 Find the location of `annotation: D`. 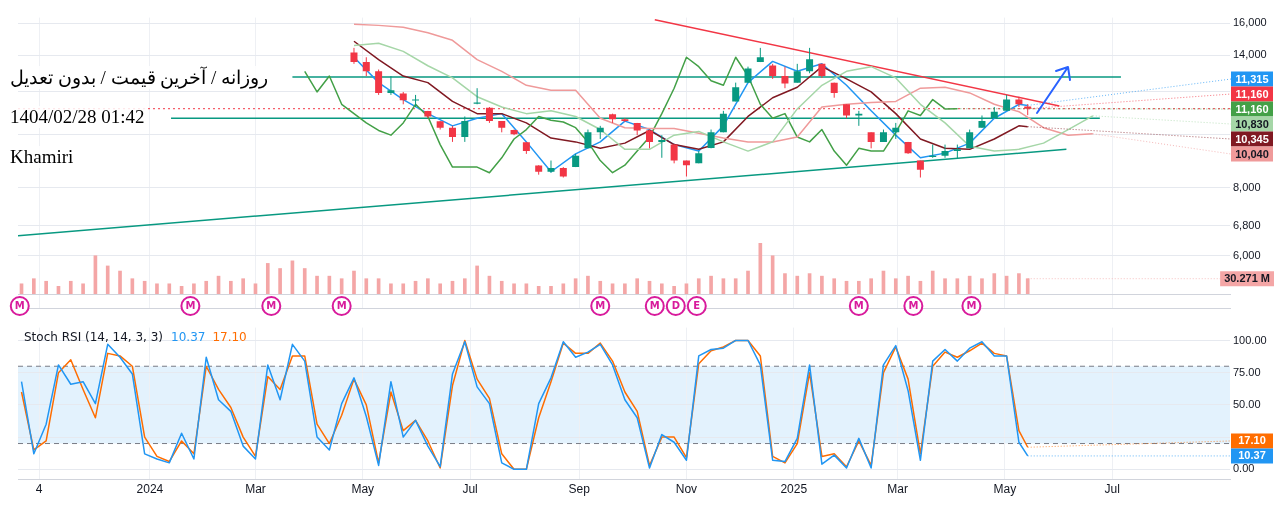

annotation: D is located at coordinates (675, 306).